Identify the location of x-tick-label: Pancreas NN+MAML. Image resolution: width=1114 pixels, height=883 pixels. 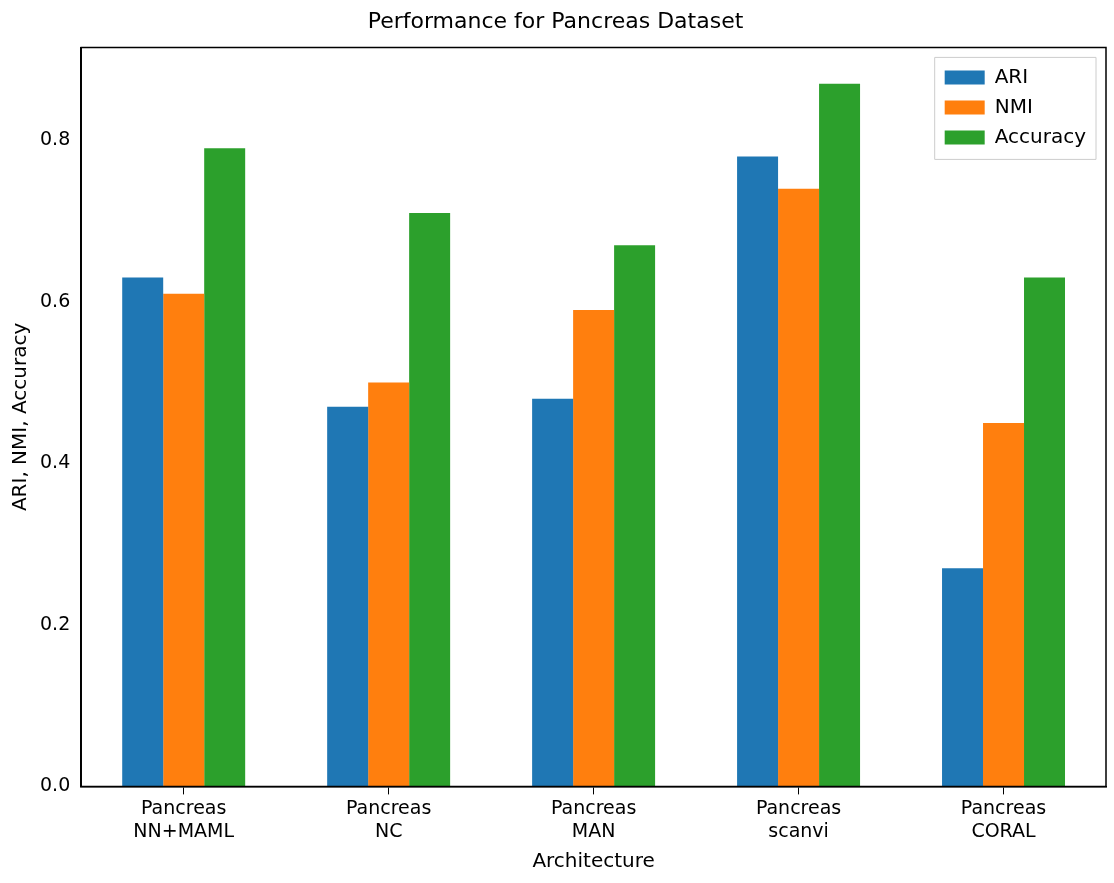
(184, 818).